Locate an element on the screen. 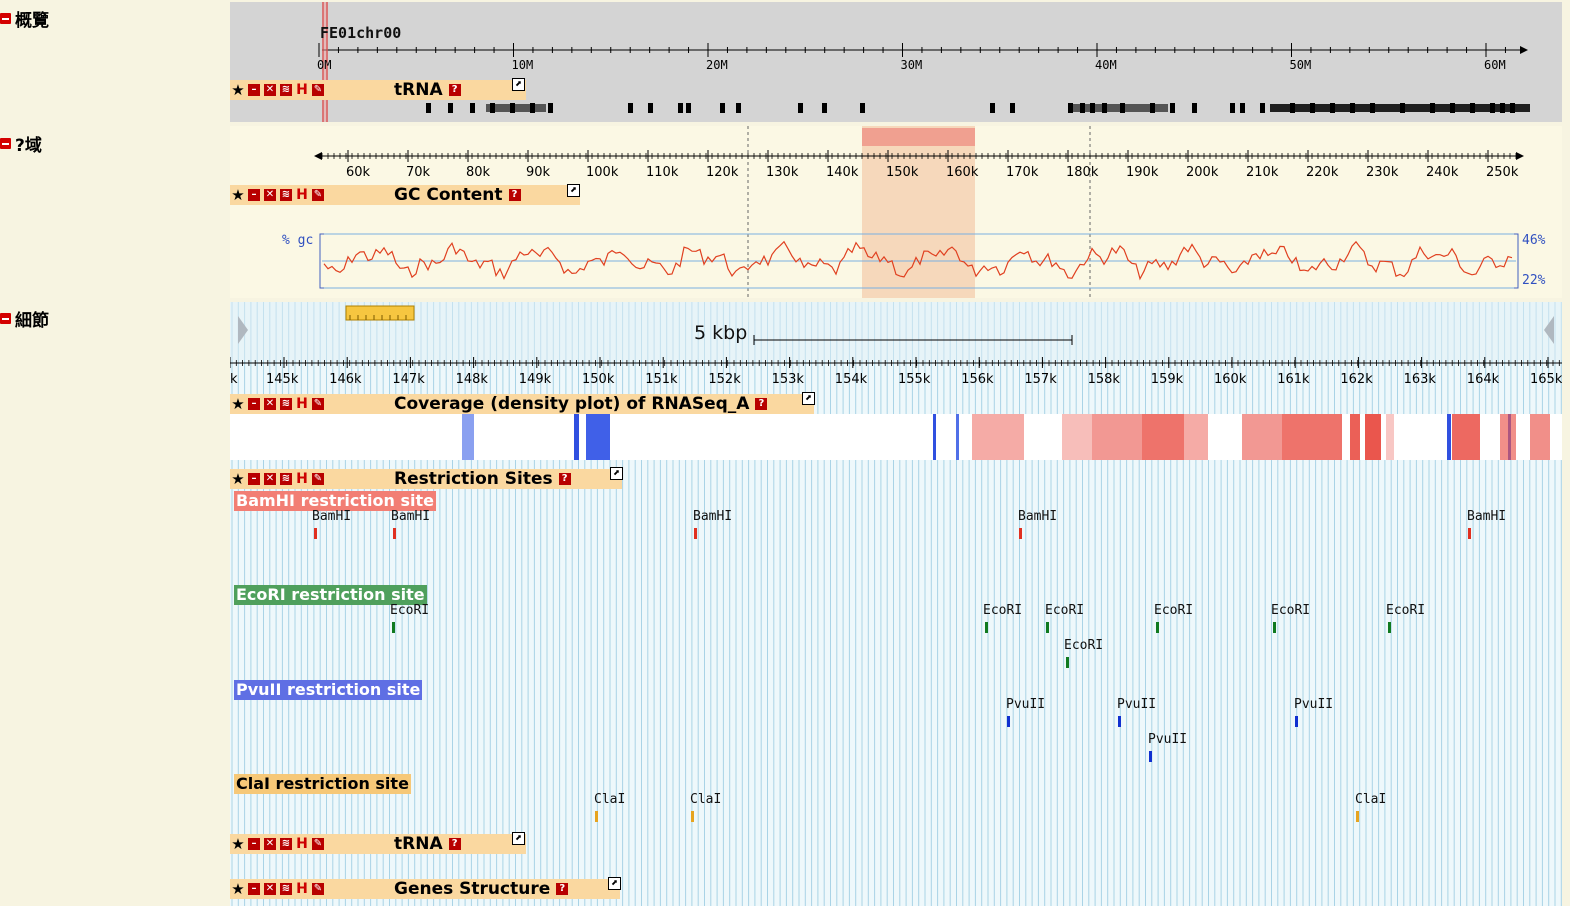 This screenshot has height=906, width=1570. section-overview: 概覽 is located at coordinates (24, 18).